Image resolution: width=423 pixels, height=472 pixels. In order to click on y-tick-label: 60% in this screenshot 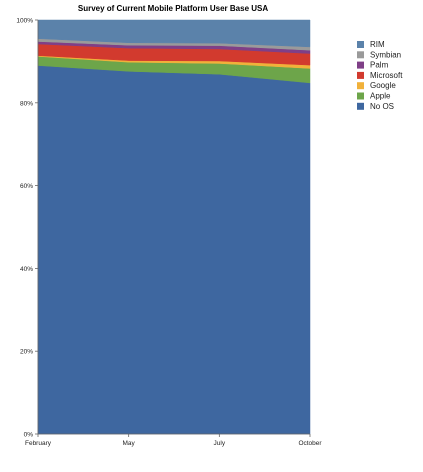, I will do `click(26, 186)`.